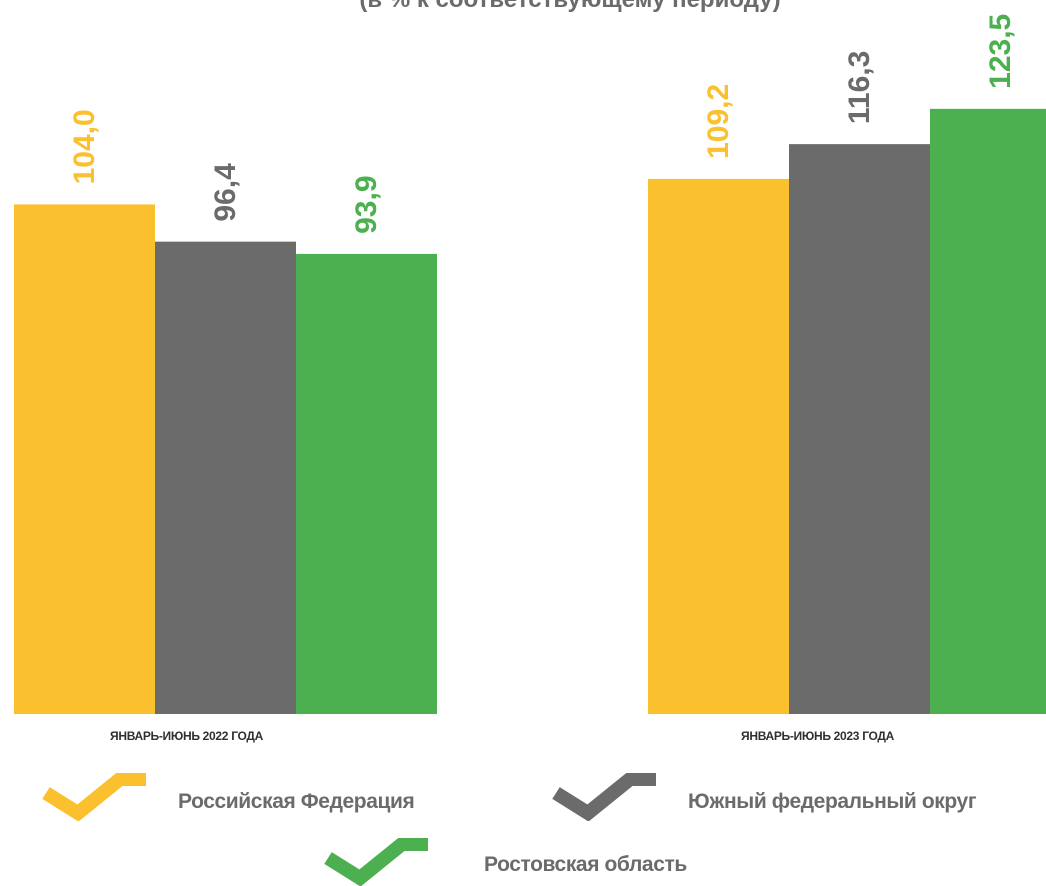  I want to click on data-label-2-2: 116,3, so click(859, 87).